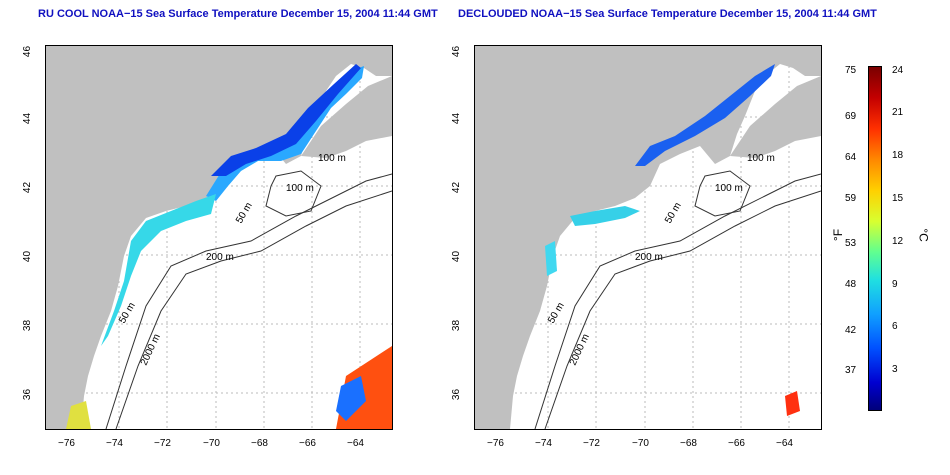  I want to click on left-lat-tick: 40, so click(28, 256).